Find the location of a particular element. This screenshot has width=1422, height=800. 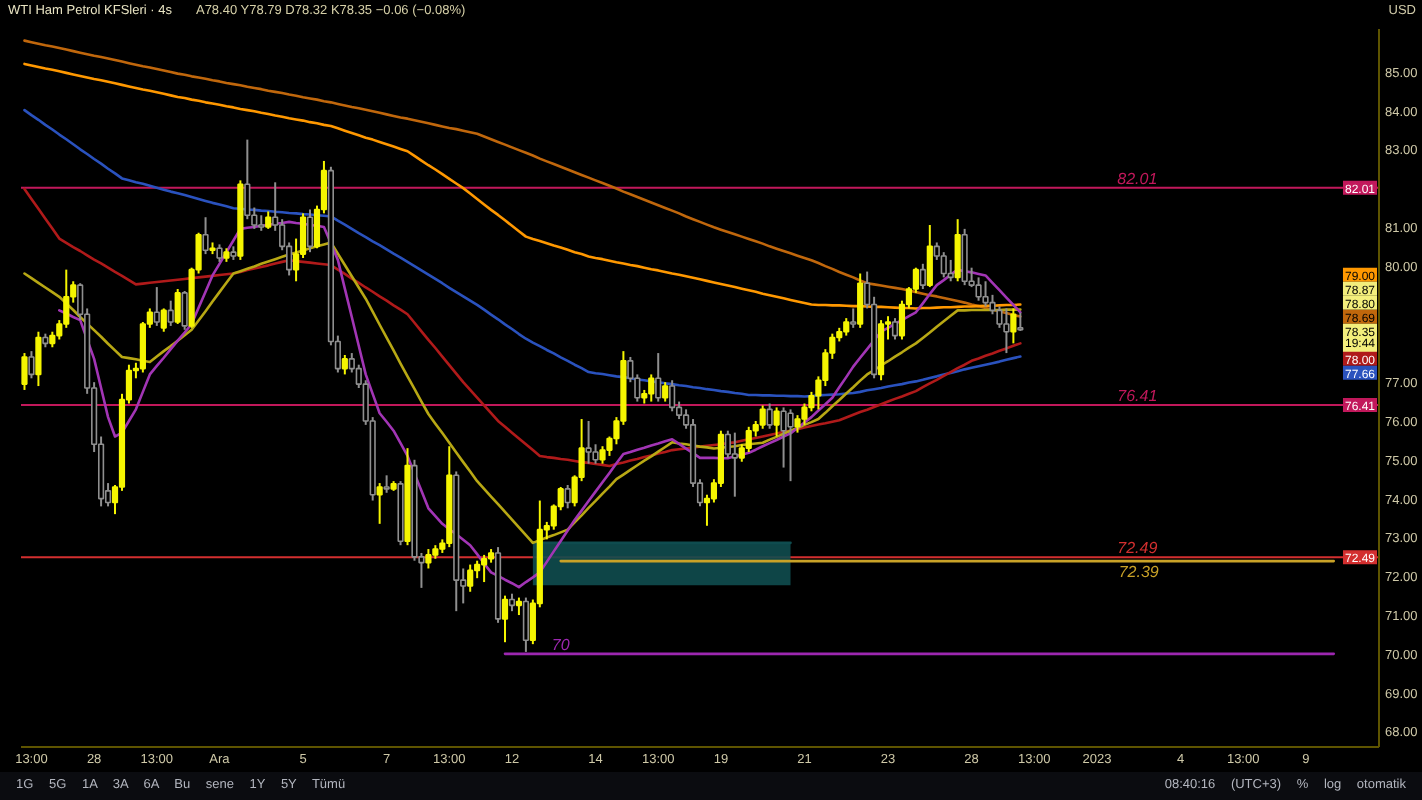

data-label: 72.39 is located at coordinates (1139, 572).